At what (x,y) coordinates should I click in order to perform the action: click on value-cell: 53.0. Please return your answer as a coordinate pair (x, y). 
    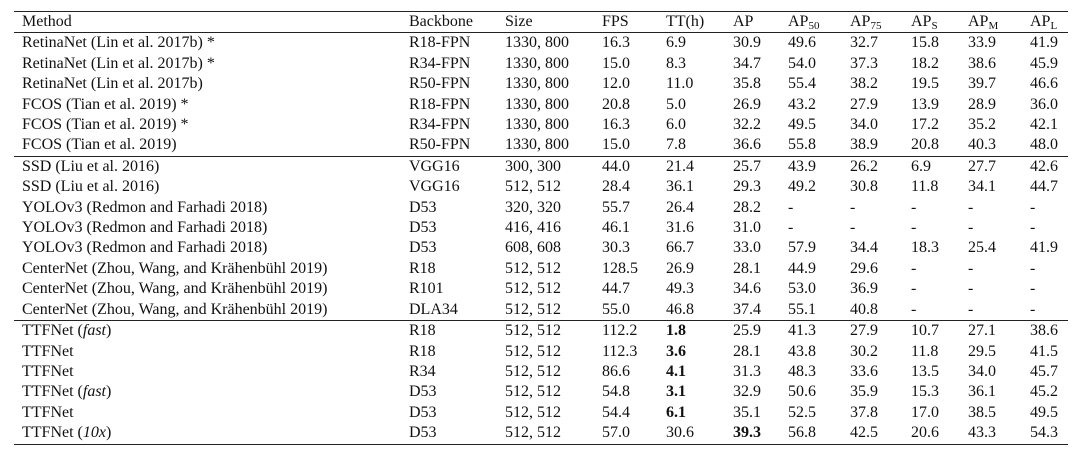
    Looking at the image, I should click on (811, 289).